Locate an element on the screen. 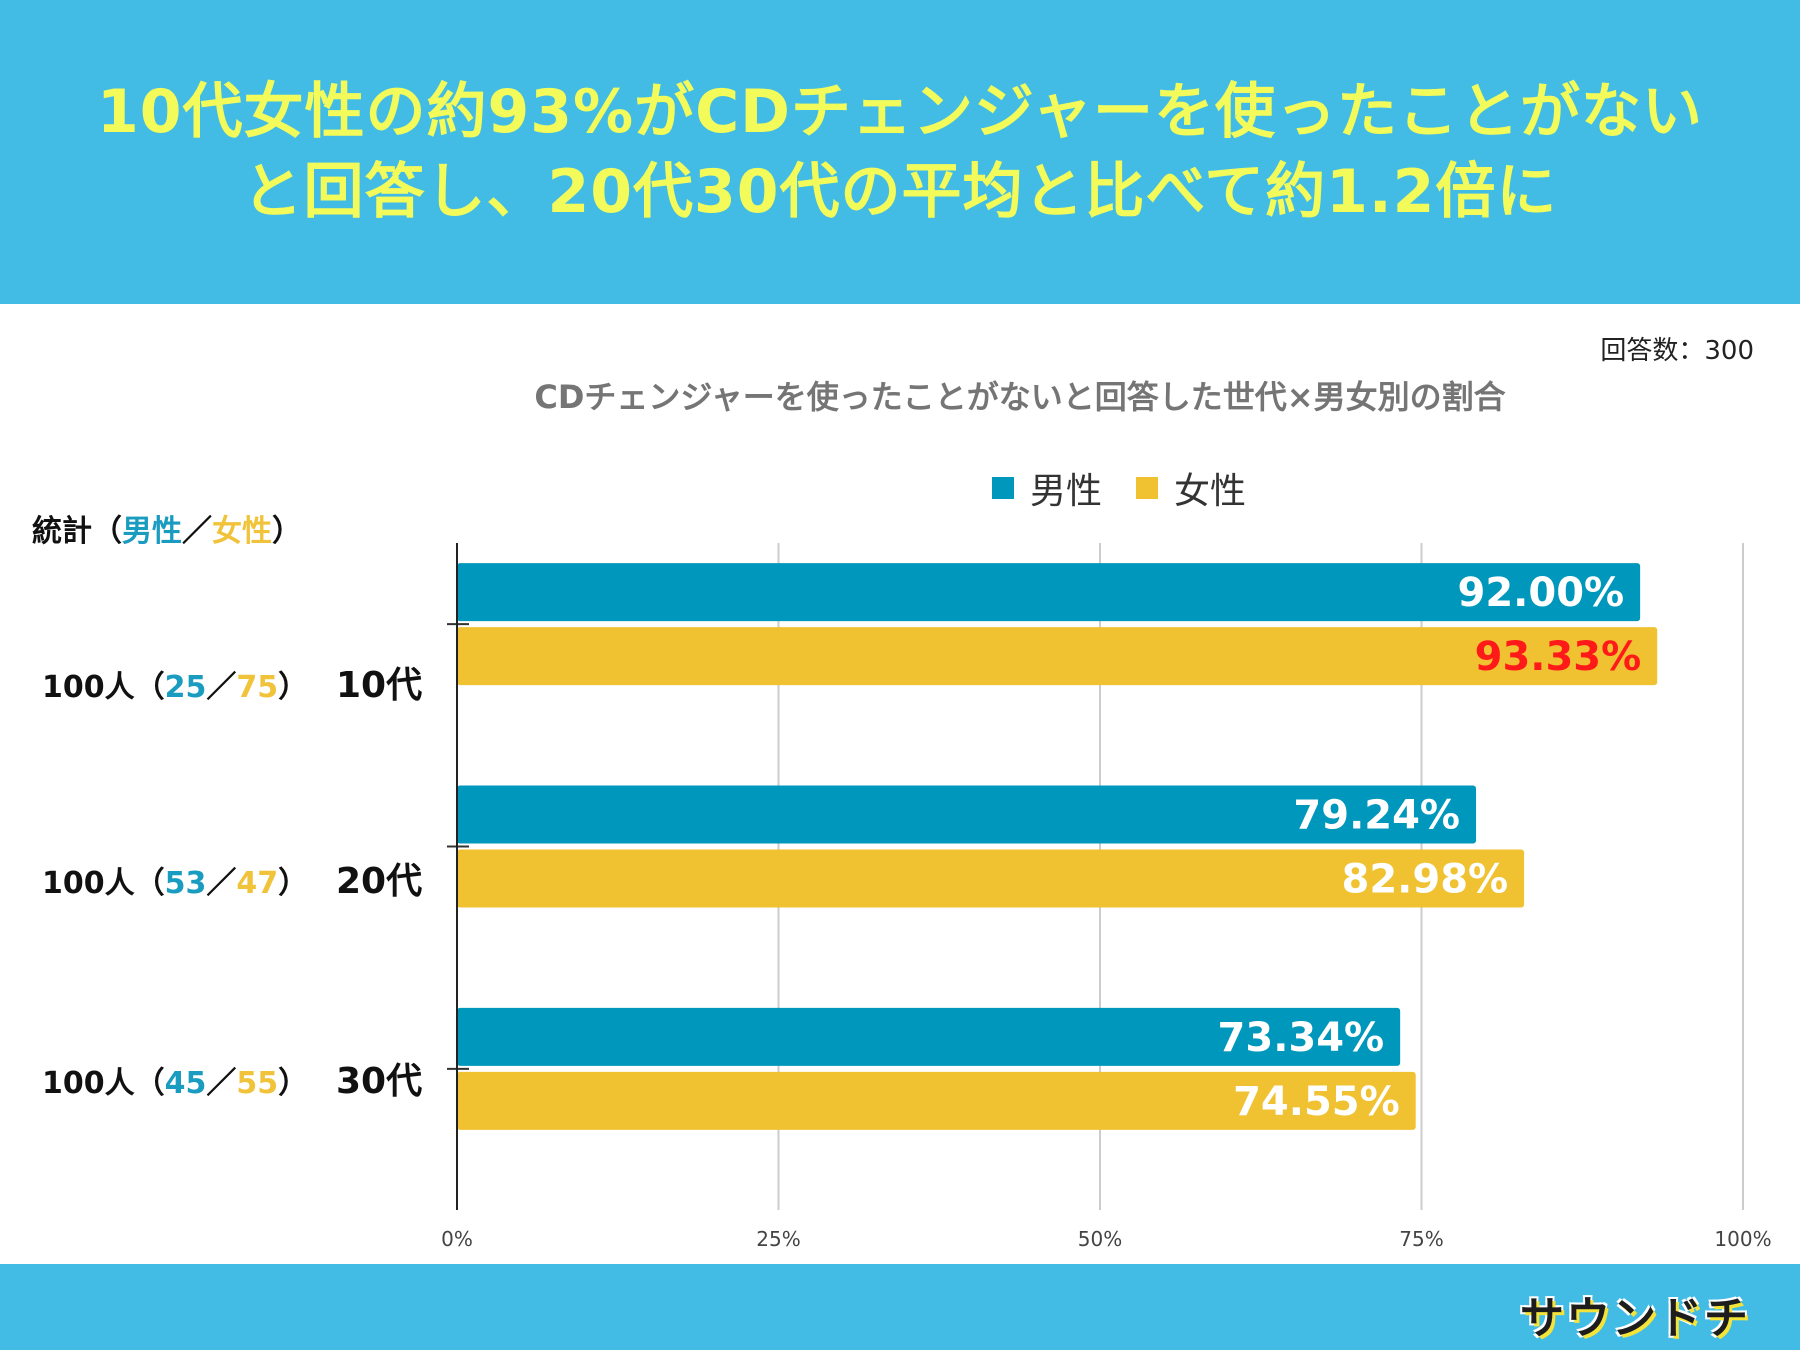 This screenshot has width=1800, height=1350. row-stat-10s: 100人（25／75） is located at coordinates (175, 684).